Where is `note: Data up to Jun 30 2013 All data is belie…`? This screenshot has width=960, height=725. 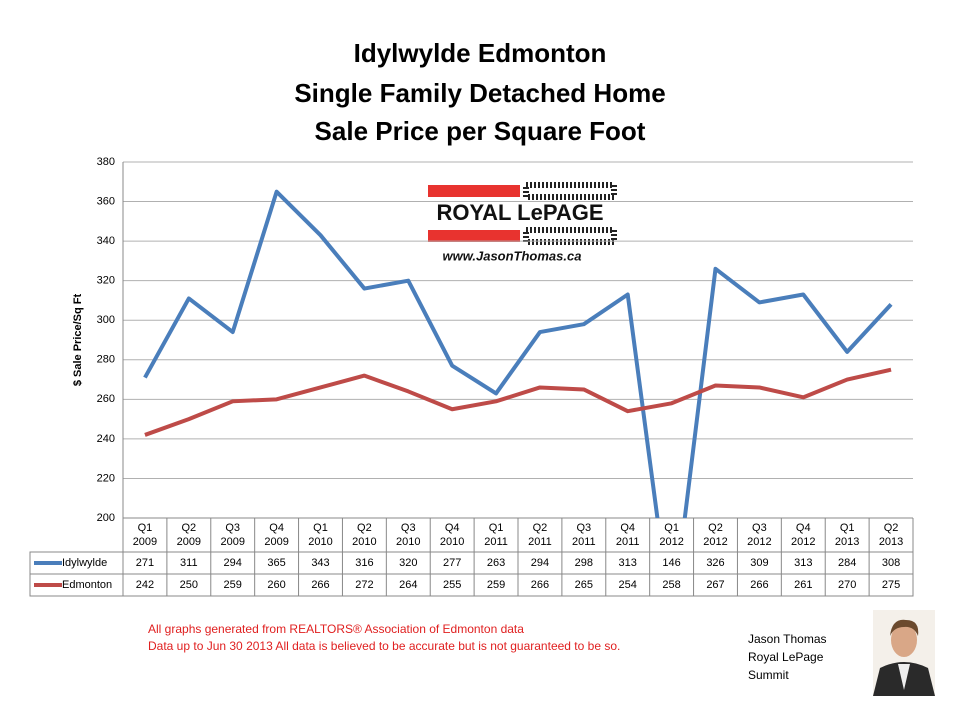
note: Data up to Jun 30 2013 All data is belie… is located at coordinates (384, 646).